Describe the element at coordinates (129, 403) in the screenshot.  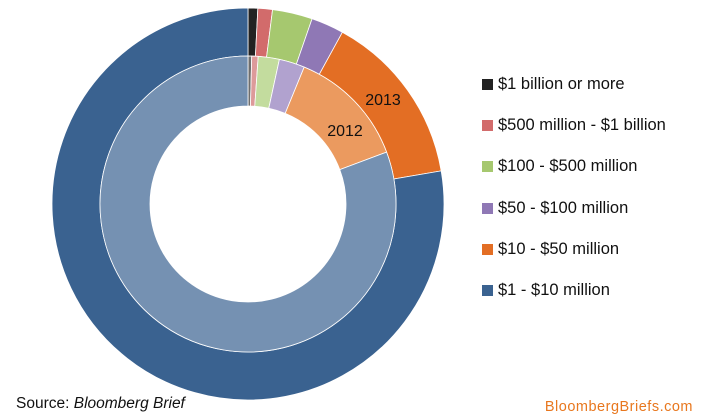
I see `source-name: Bloomberg Brief` at that location.